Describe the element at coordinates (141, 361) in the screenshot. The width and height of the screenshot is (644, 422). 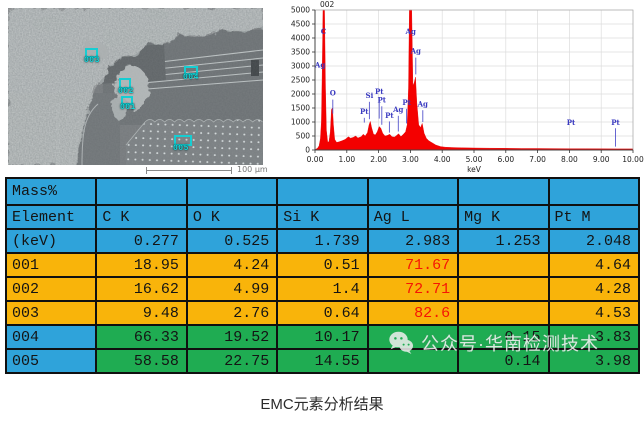
I see `mass-value-cell: 58.58` at that location.